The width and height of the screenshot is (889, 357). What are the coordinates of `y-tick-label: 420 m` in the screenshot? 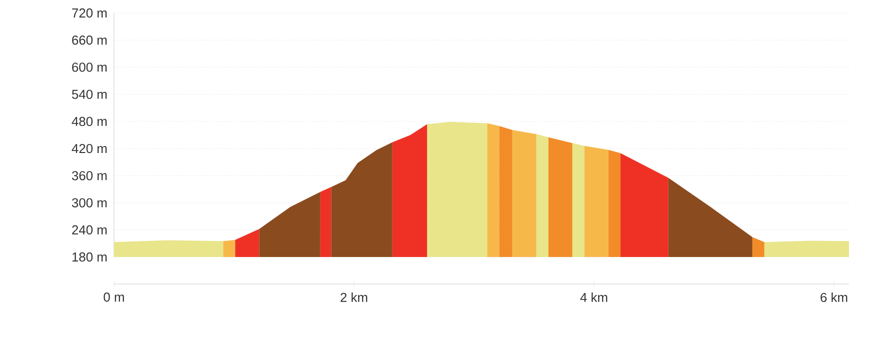 It's located at (89, 149).